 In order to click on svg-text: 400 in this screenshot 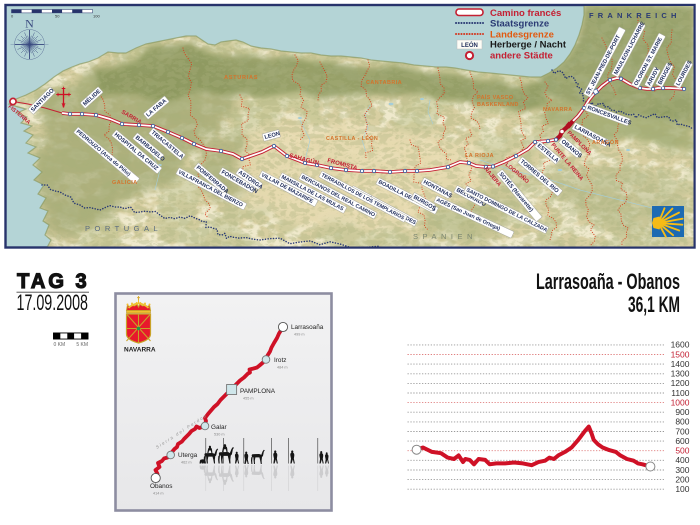, I will do `click(682, 460)`.